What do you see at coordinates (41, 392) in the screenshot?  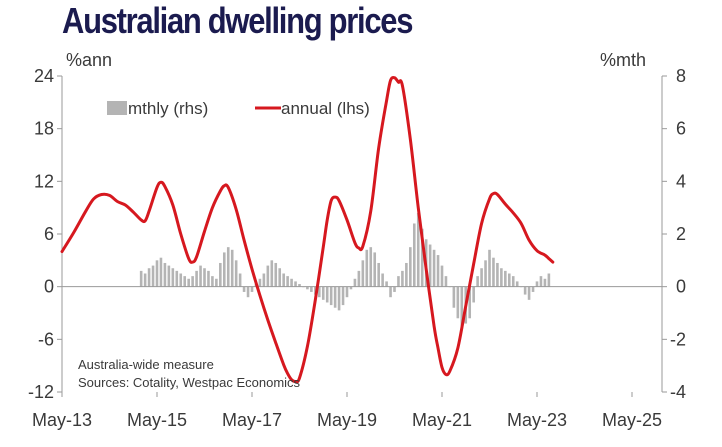 I see `y-left-tick-label: -12` at bounding box center [41, 392].